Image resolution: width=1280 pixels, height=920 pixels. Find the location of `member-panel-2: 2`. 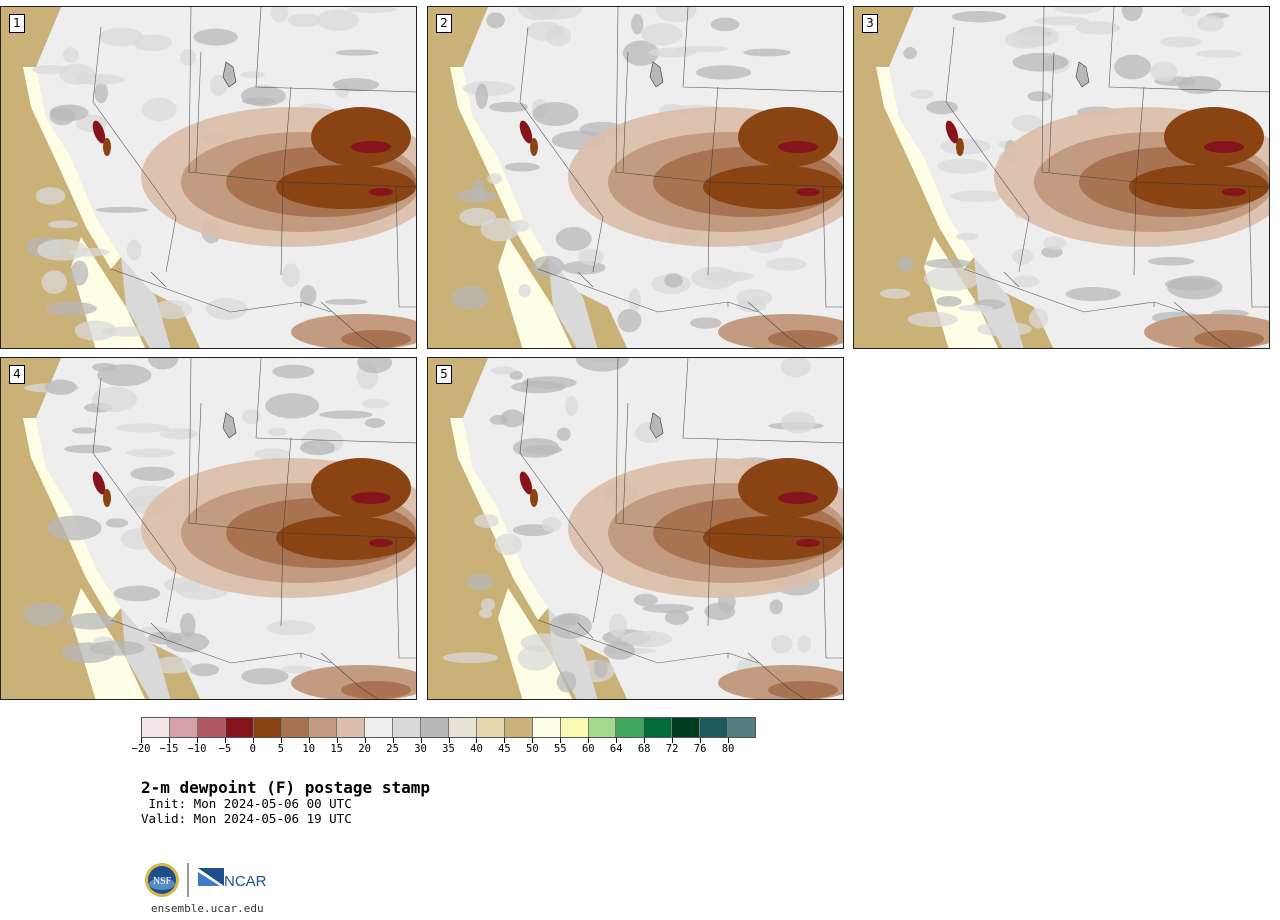

member-panel-2: 2 is located at coordinates (635, 177).